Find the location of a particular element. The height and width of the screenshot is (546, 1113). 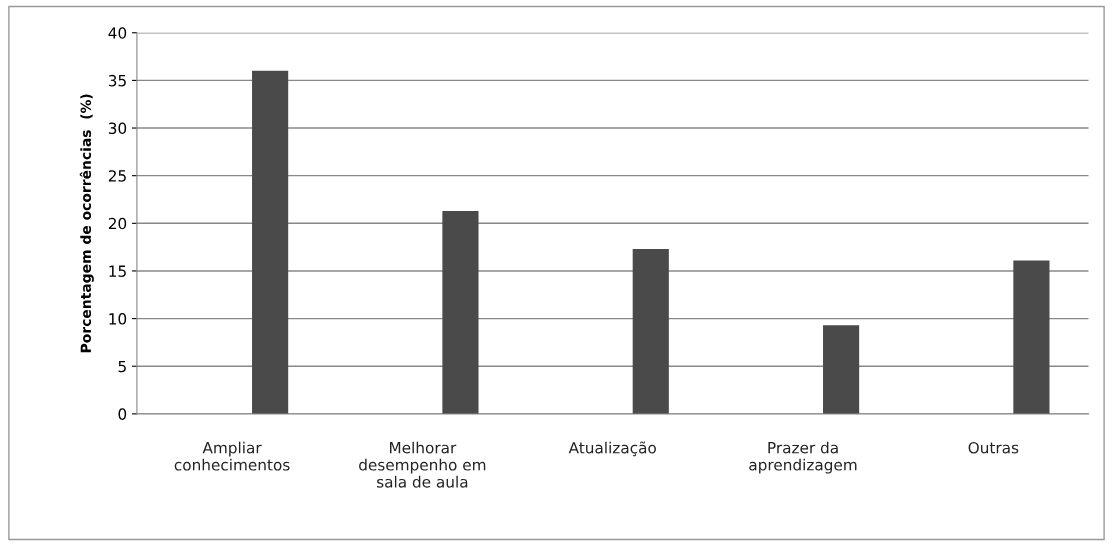

y-tick-label: 25 is located at coordinates (117, 176).